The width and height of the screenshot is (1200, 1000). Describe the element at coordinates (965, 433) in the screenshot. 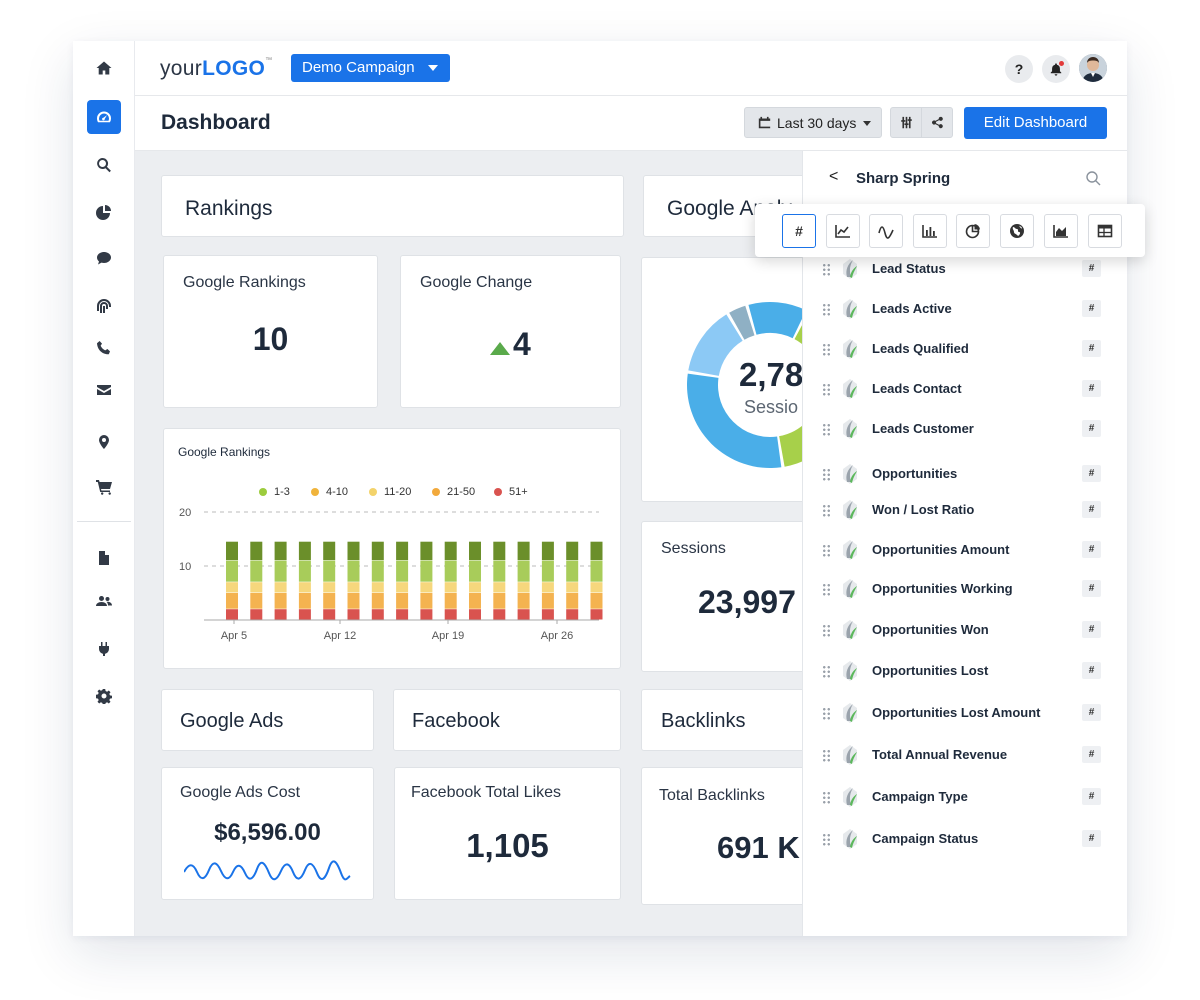

I see `metric-list-item: Leads Customer #` at that location.